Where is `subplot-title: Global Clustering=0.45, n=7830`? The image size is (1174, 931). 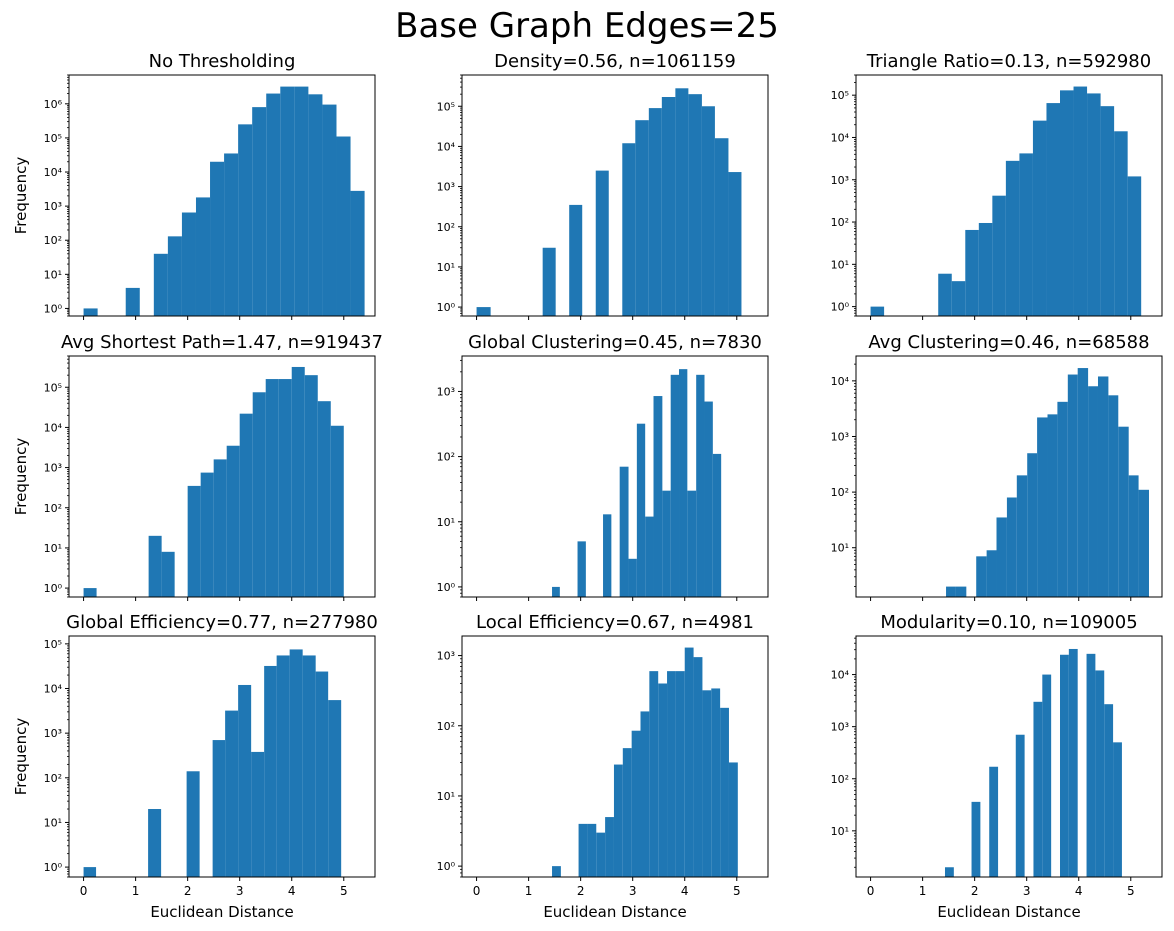 subplot-title: Global Clustering=0.45, n=7830 is located at coordinates (615, 342).